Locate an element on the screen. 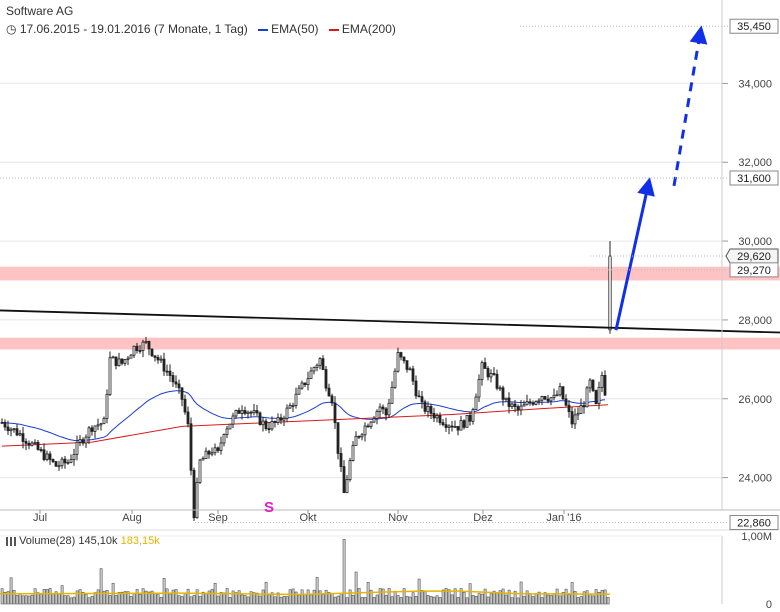 The height and width of the screenshot is (612, 780). resistance-zone is located at coordinates (390, 343).